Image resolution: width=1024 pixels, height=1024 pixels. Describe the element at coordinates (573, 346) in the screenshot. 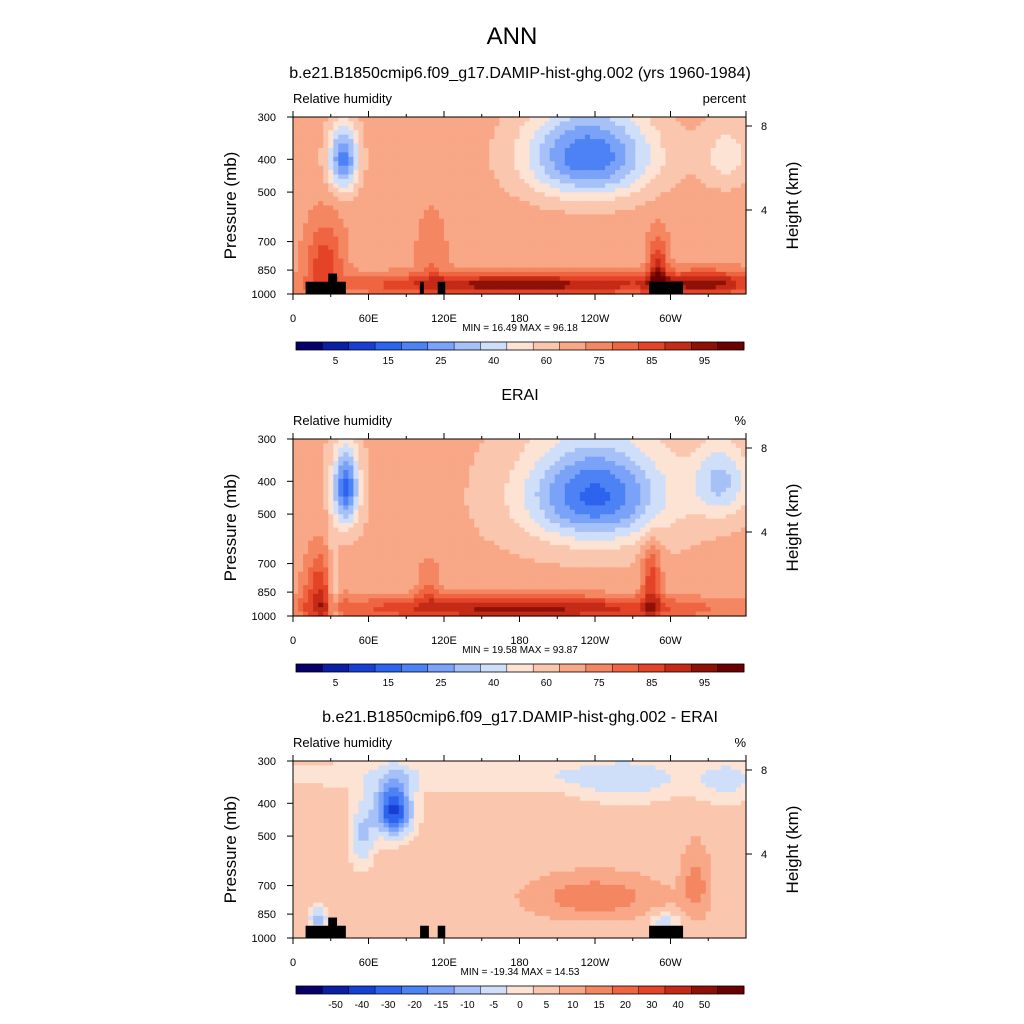

I see `colorbar-swatch` at that location.